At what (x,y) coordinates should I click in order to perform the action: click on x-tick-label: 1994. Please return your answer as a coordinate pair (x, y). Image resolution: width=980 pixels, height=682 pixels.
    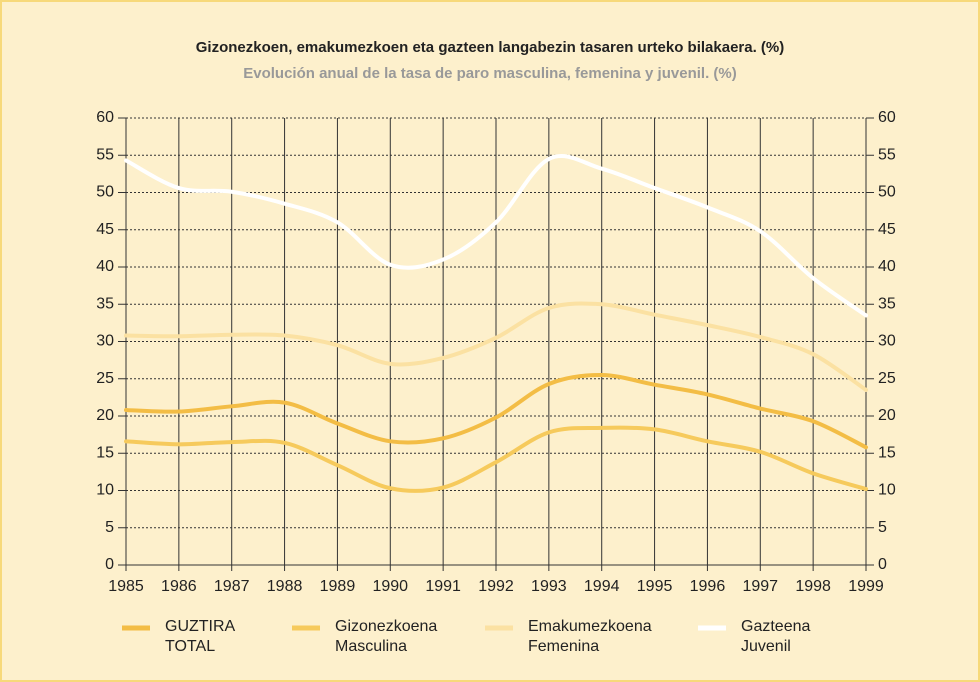
    Looking at the image, I should click on (602, 586).